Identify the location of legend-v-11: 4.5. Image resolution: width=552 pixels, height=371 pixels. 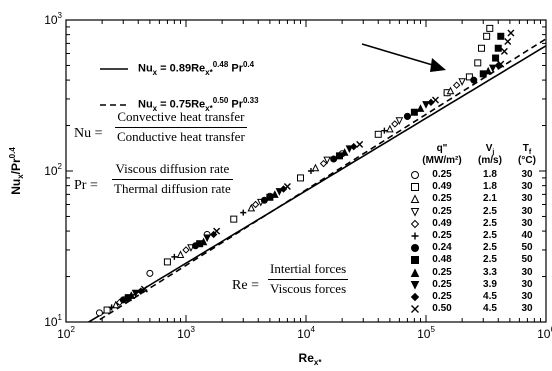
(490, 309).